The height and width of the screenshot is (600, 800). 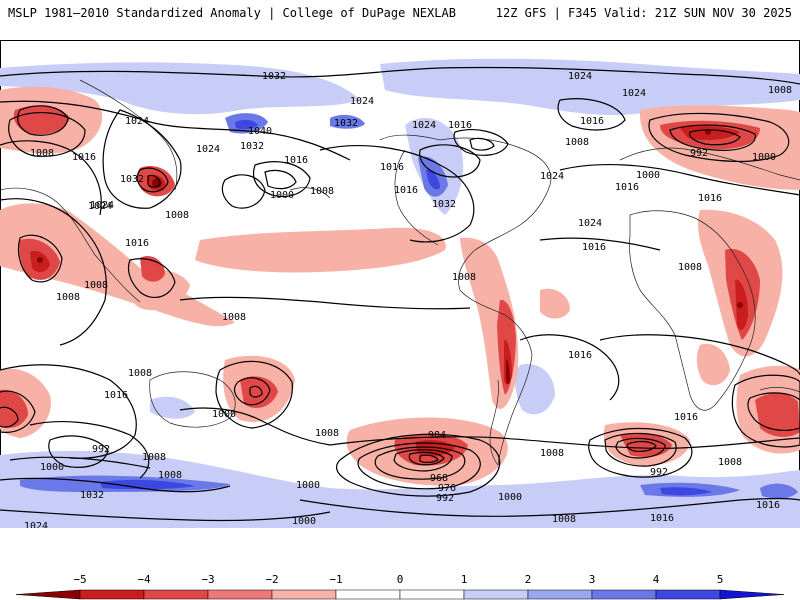 I want to click on colorbar-tick-label: −1, so click(x=335, y=579).